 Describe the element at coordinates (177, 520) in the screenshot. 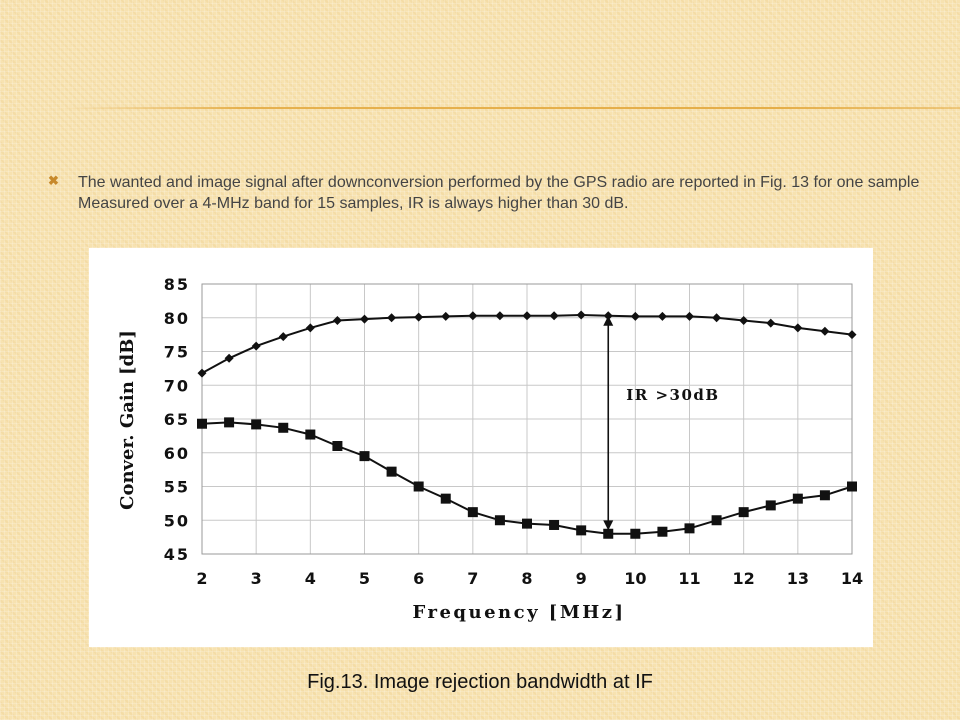

I see `y-tick-label: 50` at that location.